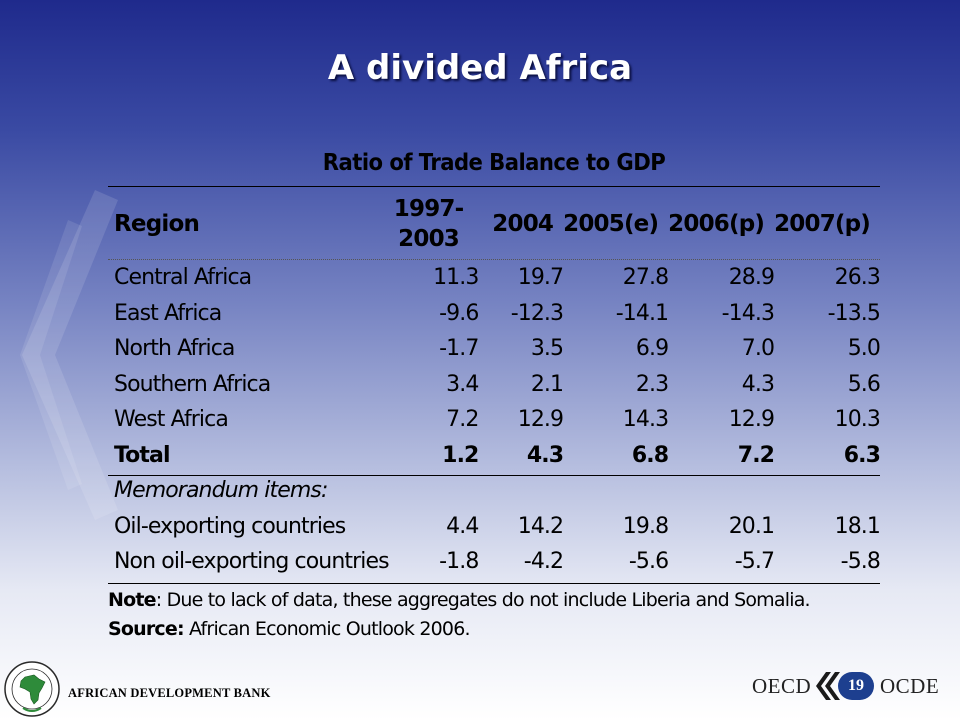 The height and width of the screenshot is (720, 960). What do you see at coordinates (434, 224) in the screenshot?
I see `header-year-1997-2003: 1997- 2003` at bounding box center [434, 224].